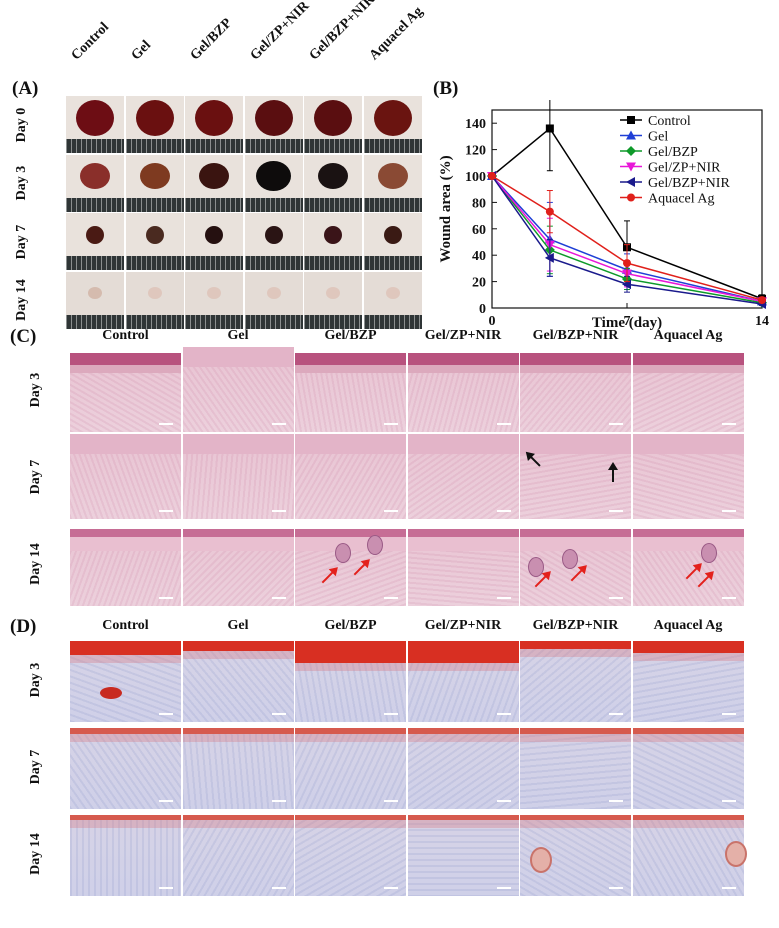 The width and height of the screenshot is (779, 928). I want to click on column-header-gel-bzp: Gel/BZP, so click(211, 39).